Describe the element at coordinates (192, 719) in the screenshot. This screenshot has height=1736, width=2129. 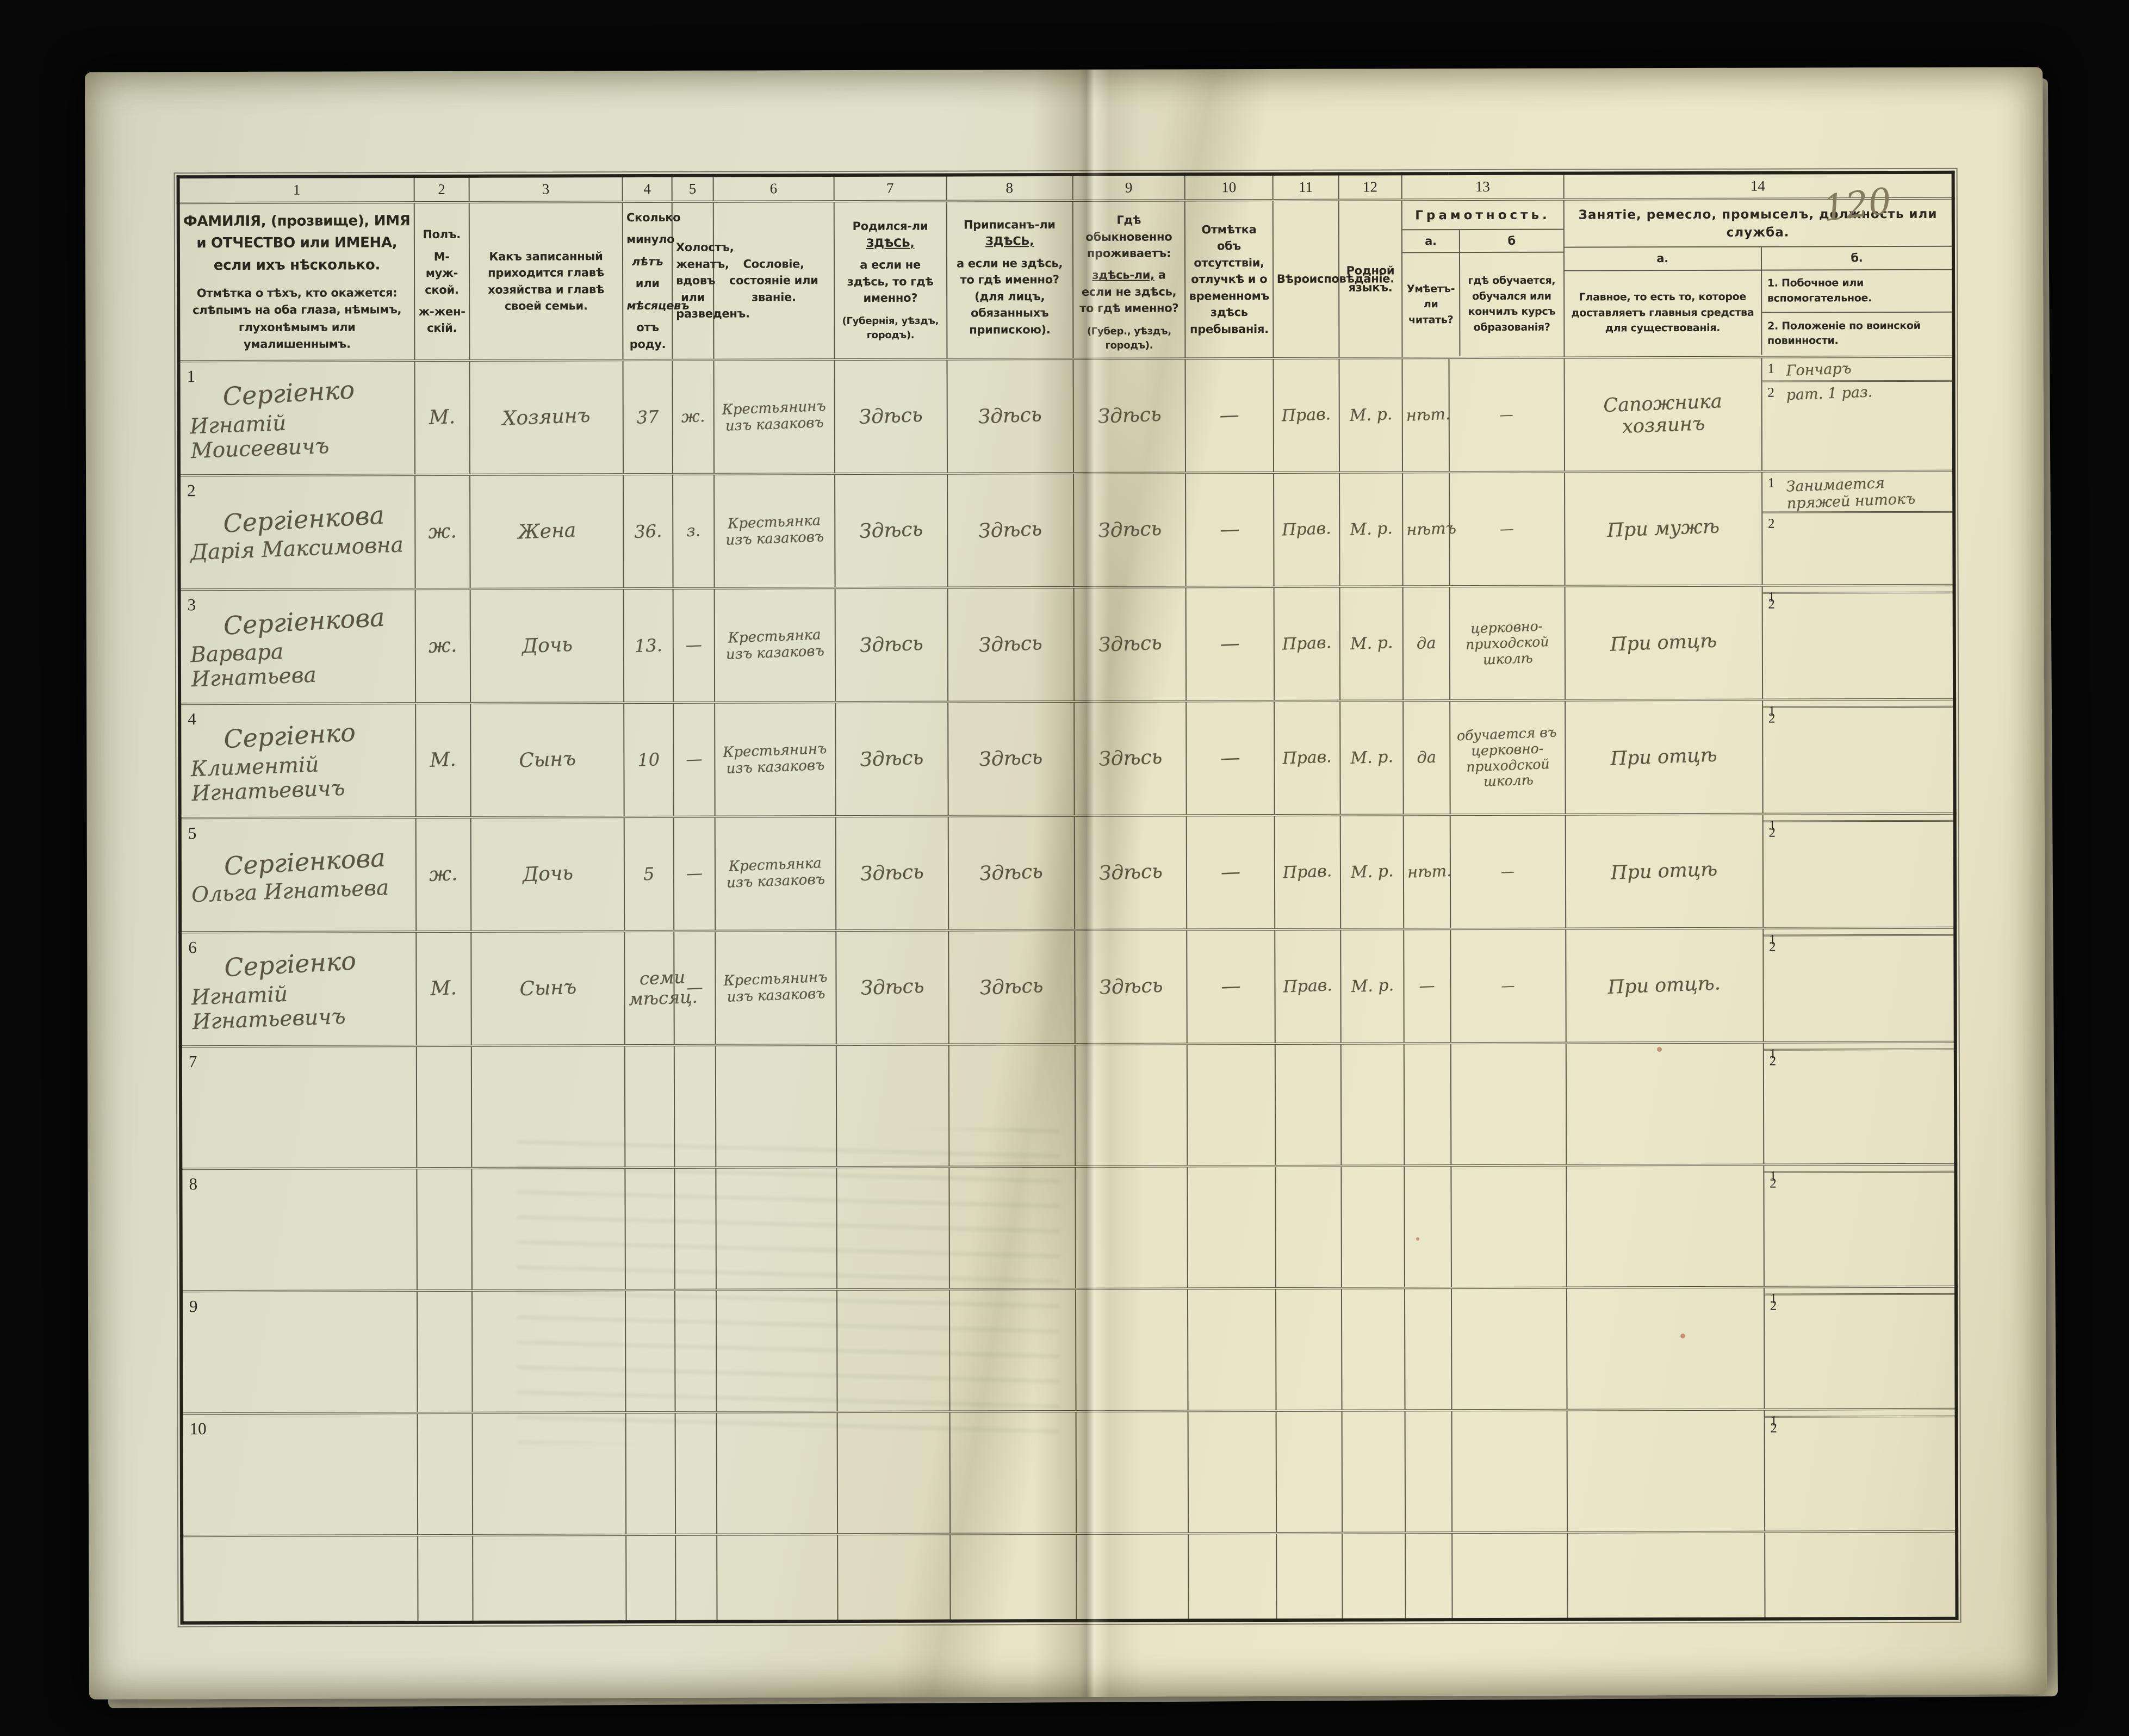
I see `row-number: 4` at that location.